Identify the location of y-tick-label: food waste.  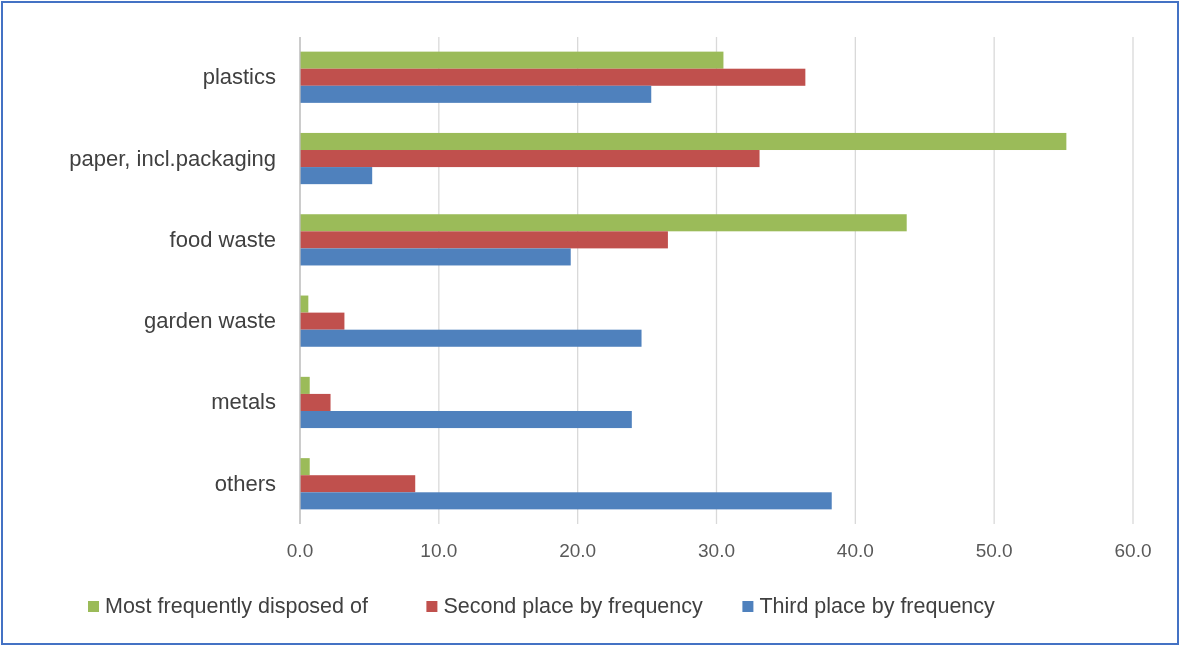
(222, 239).